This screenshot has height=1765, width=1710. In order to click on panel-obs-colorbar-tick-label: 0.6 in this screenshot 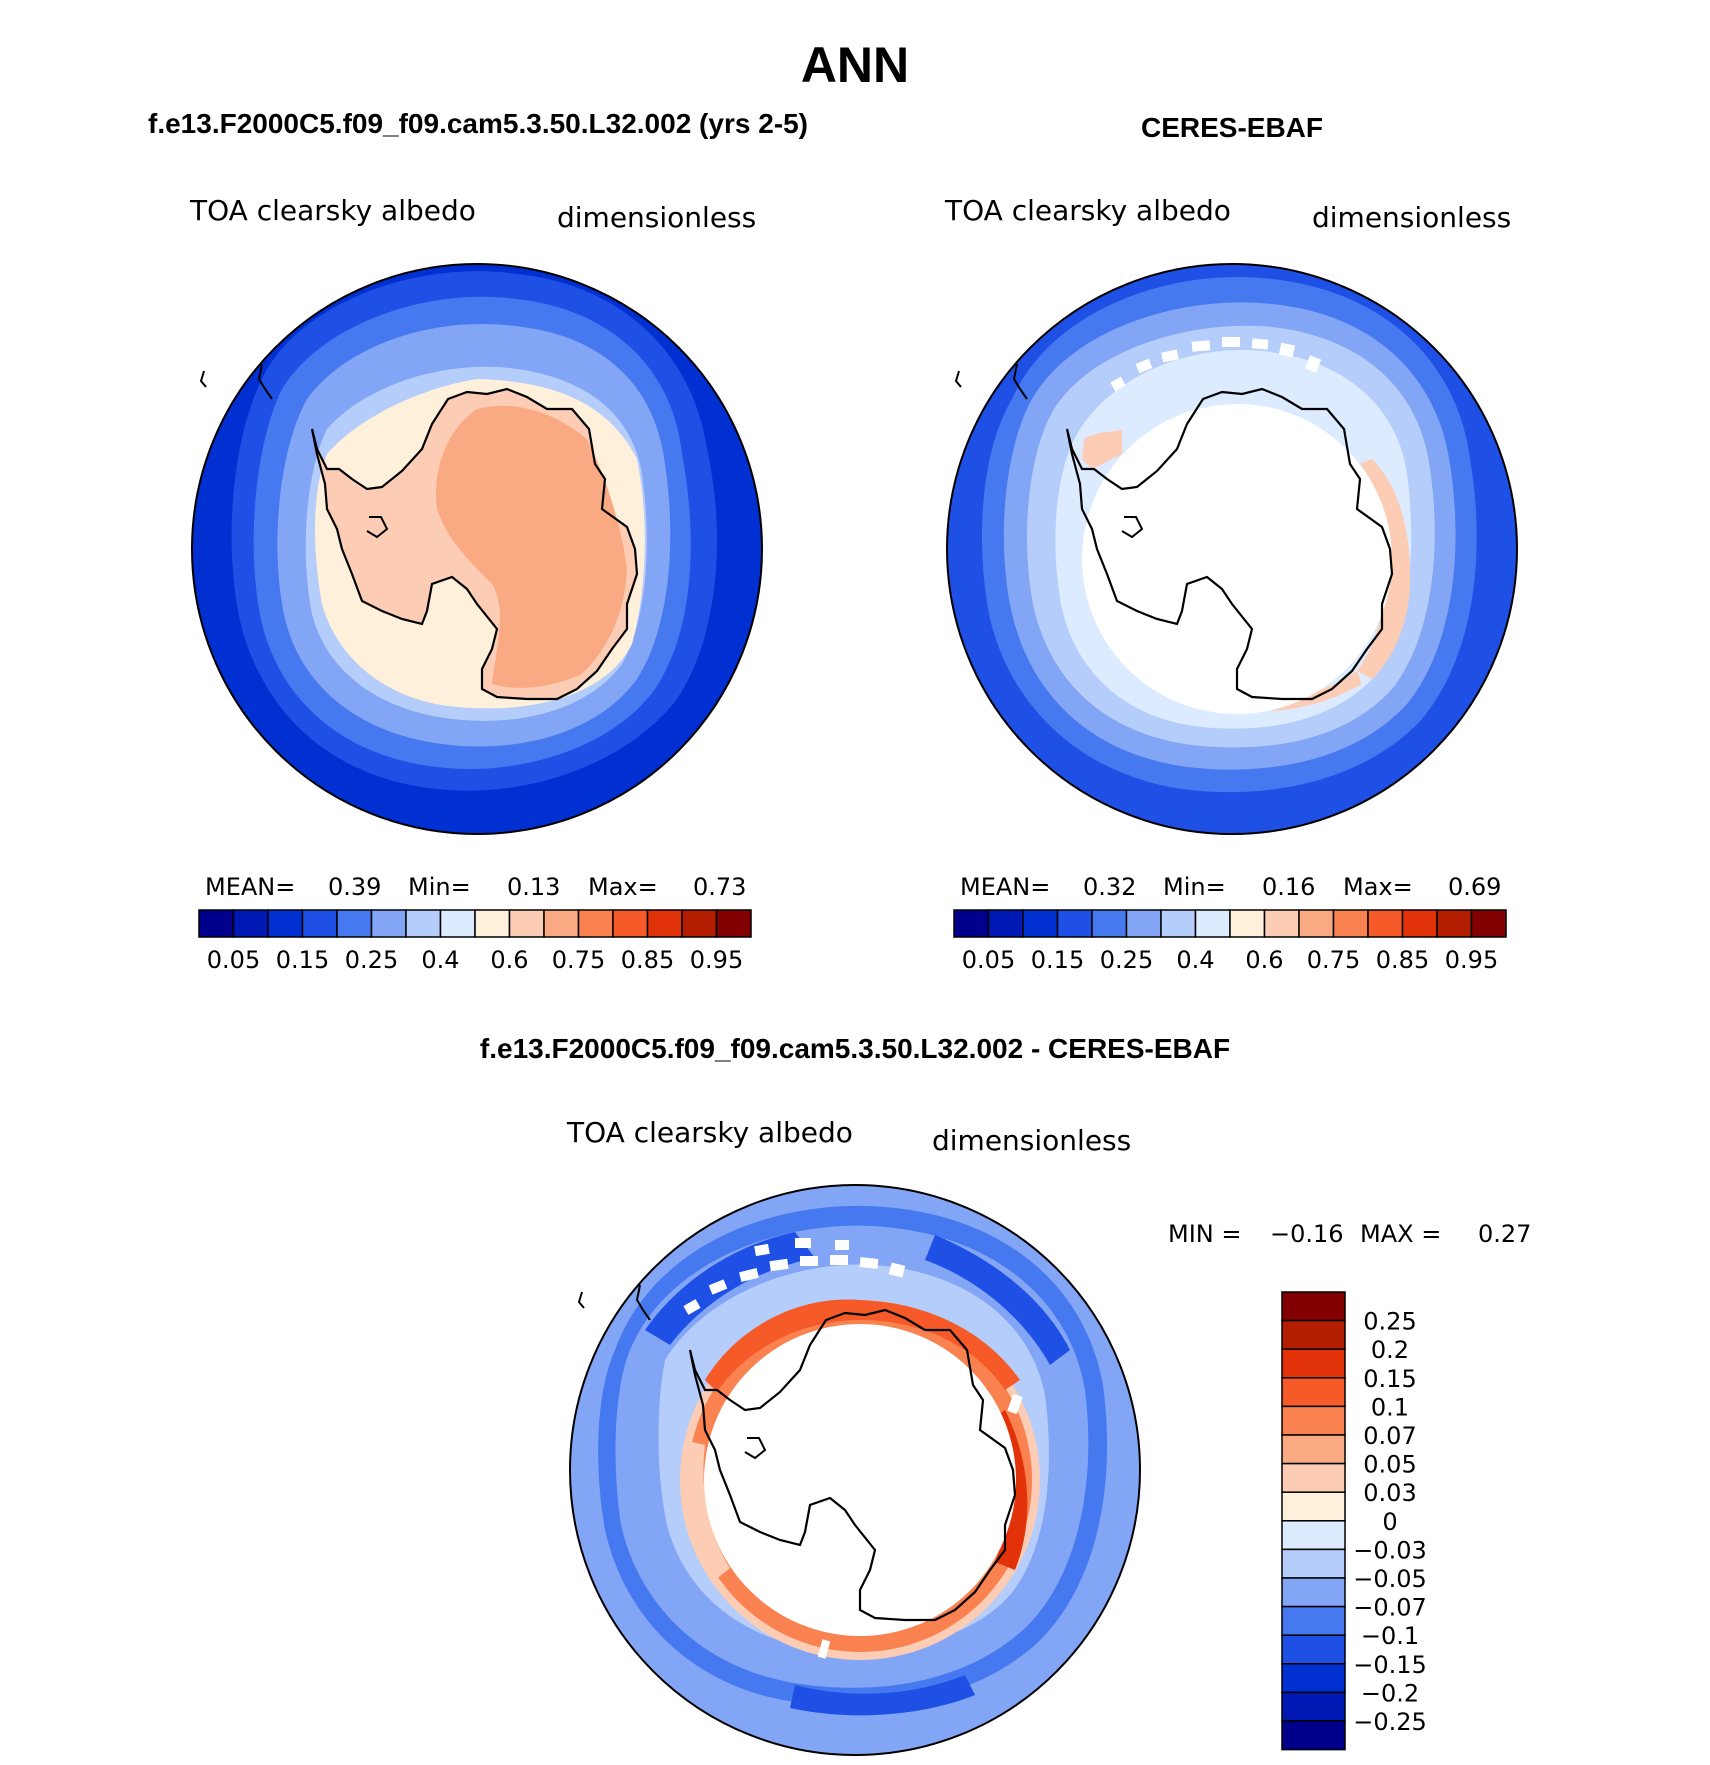, I will do `click(1264, 960)`.